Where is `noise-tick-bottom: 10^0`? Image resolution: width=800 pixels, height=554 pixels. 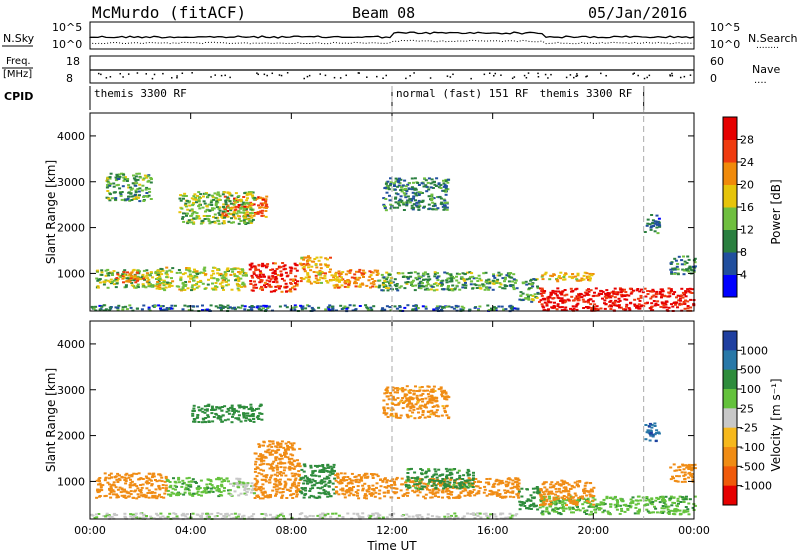 noise-tick-bottom: 10^0 is located at coordinates (67, 44).